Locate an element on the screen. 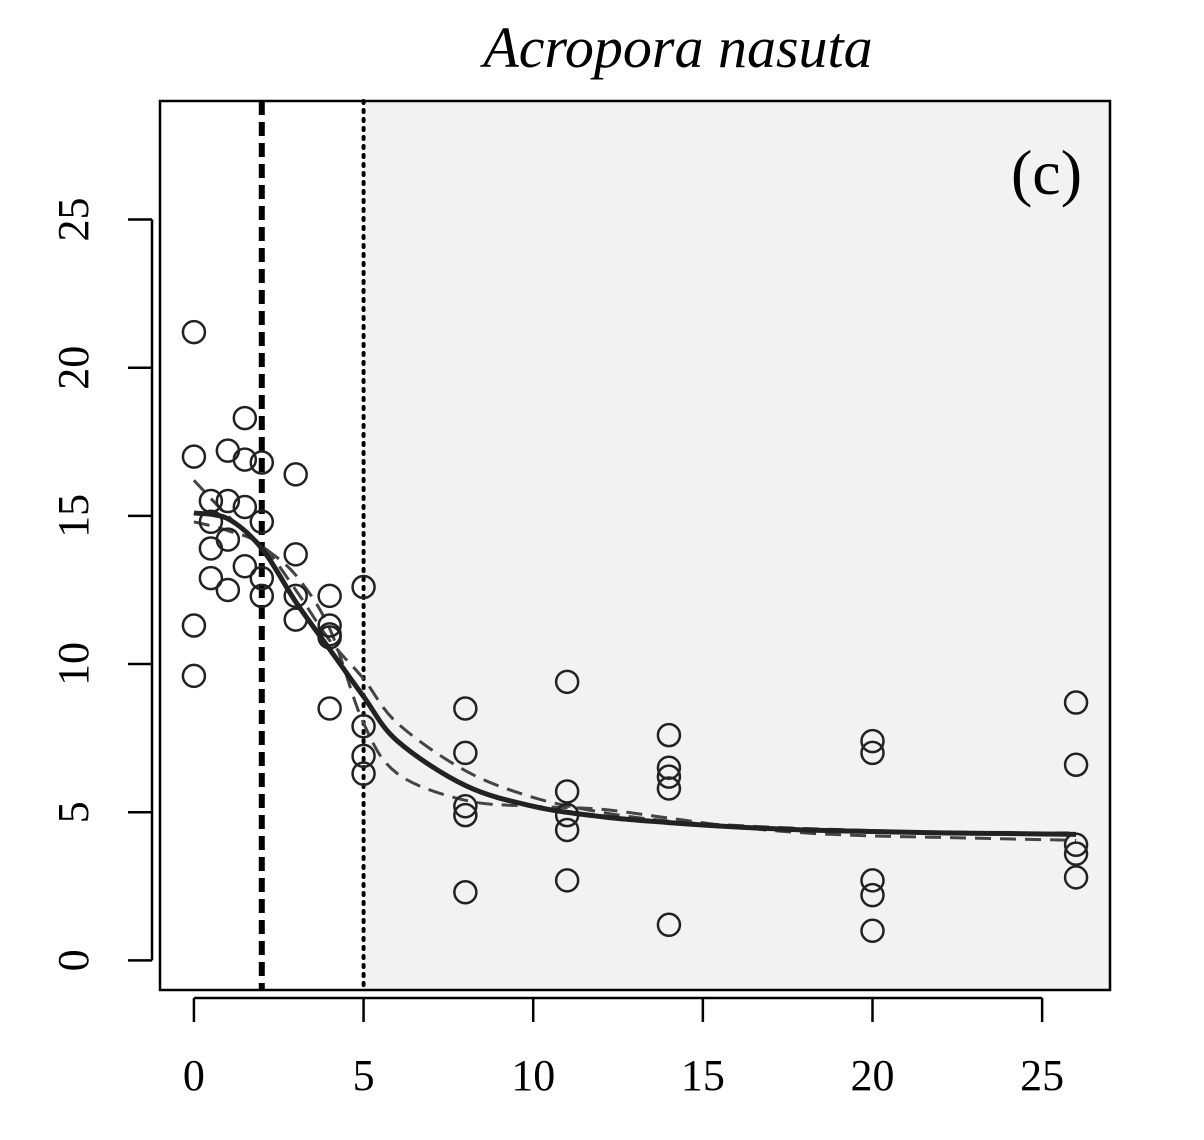 The image size is (1204, 1140). reference-lines is located at coordinates (312, 545).